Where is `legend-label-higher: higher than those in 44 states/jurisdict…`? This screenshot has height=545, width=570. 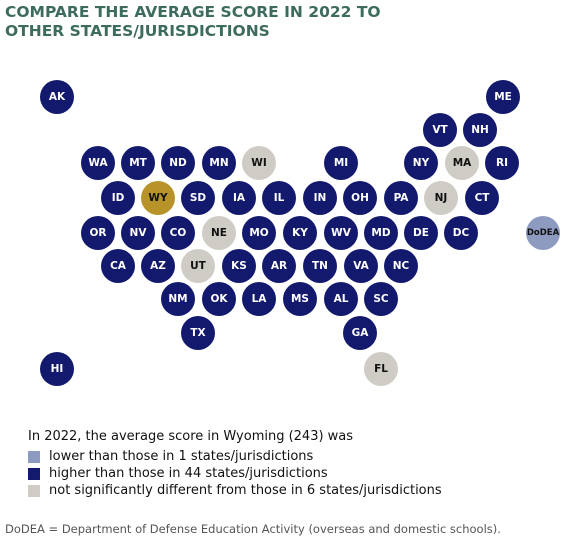
legend-label-higher: higher than those in 44 states/jurisdict… is located at coordinates (188, 473).